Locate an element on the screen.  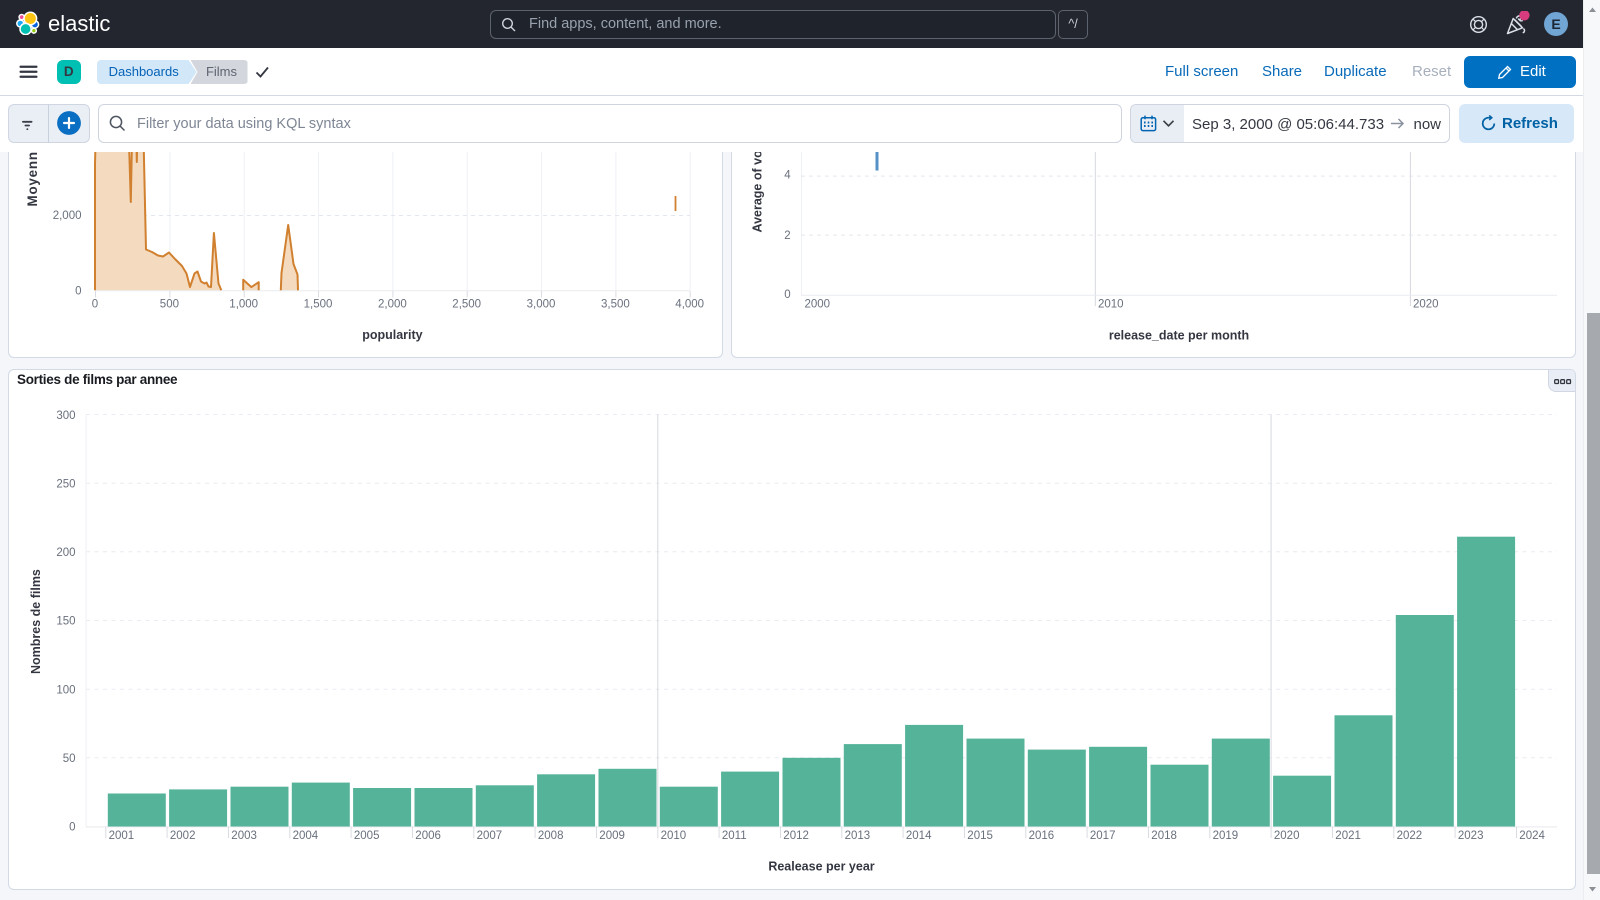
svg-text: 2004 is located at coordinates (306, 836).